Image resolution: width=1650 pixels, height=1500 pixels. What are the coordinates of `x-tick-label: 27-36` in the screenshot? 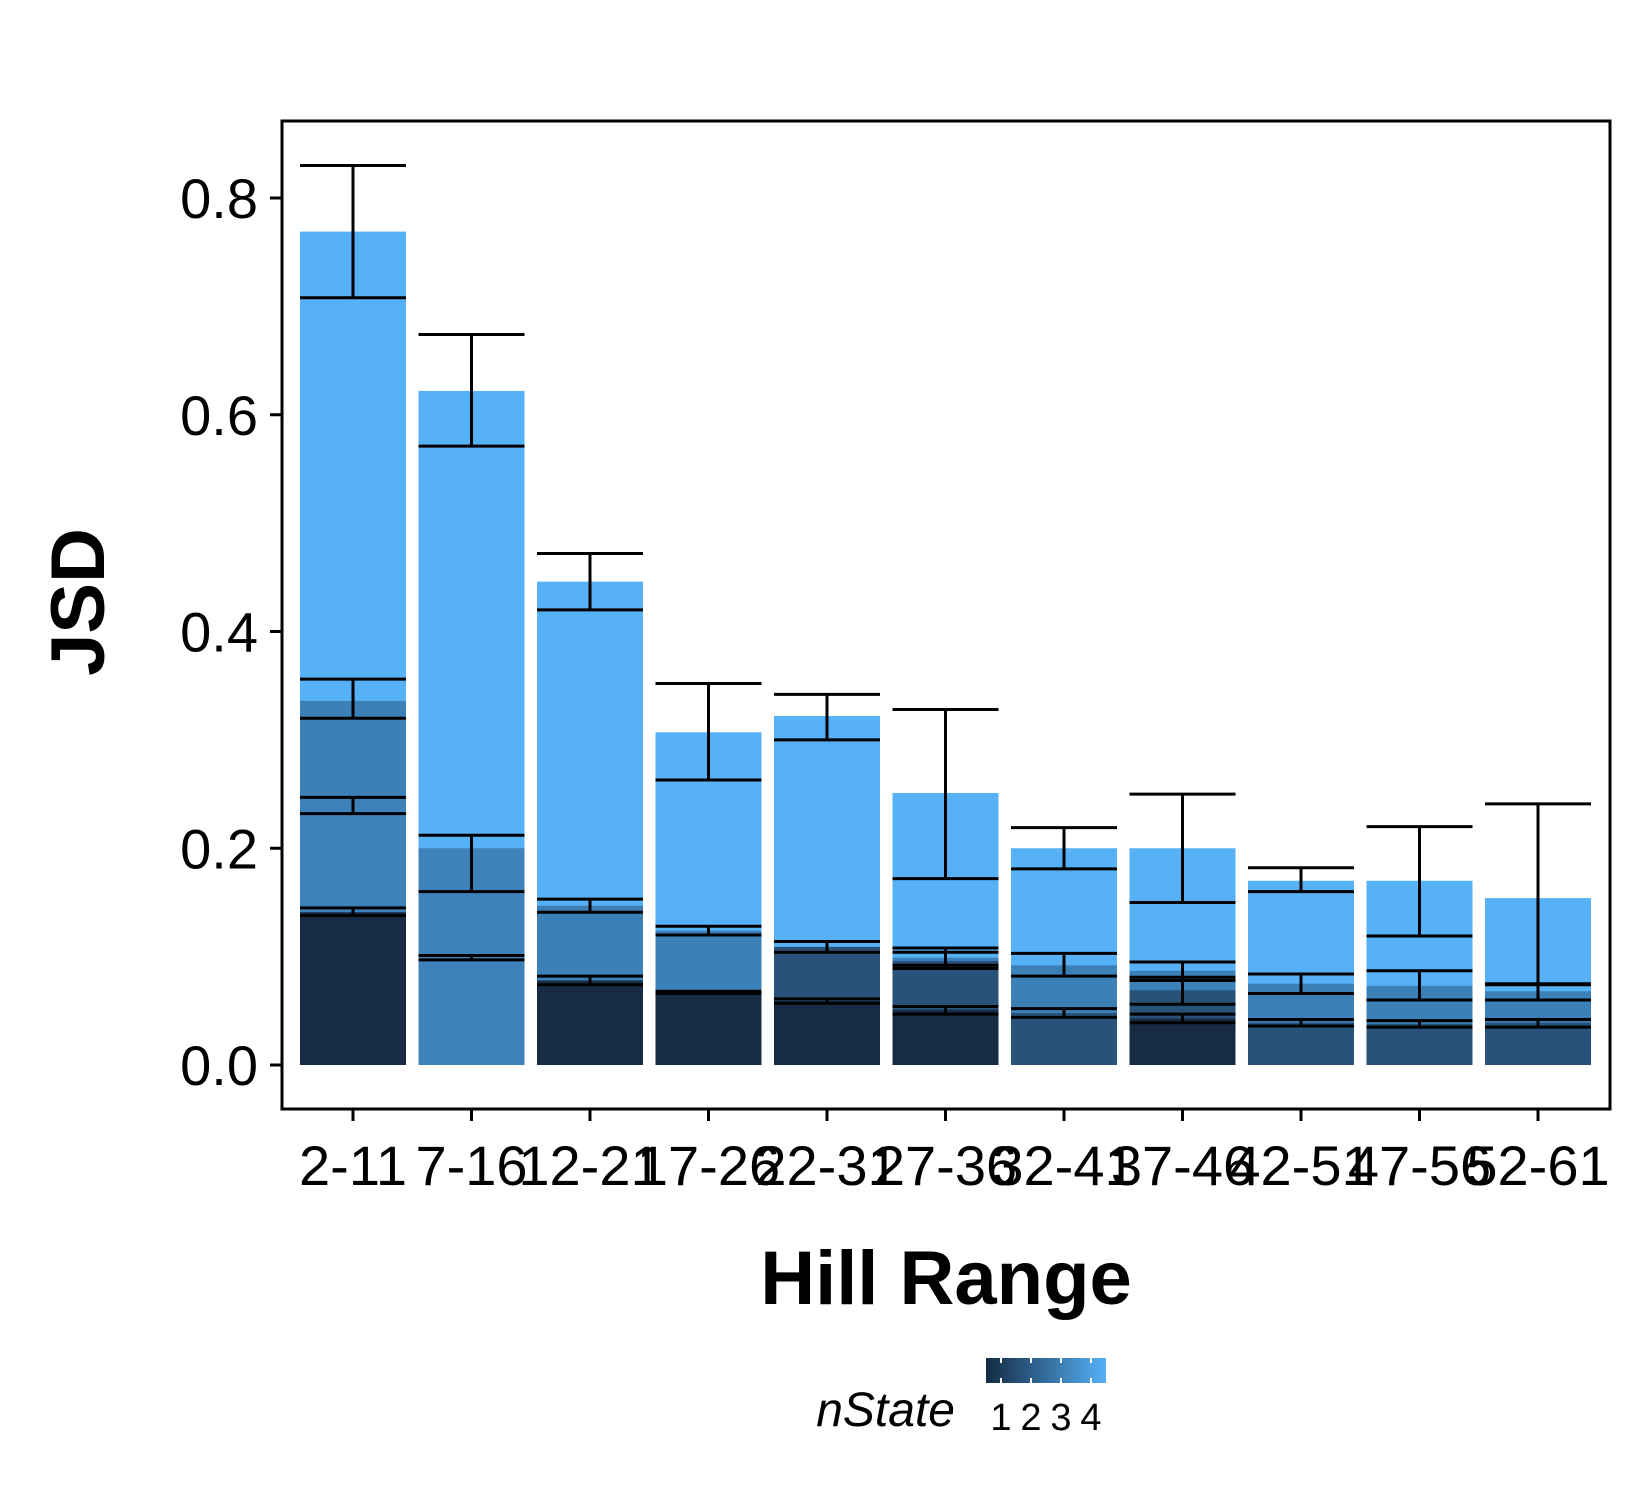 It's located at (945, 1165).